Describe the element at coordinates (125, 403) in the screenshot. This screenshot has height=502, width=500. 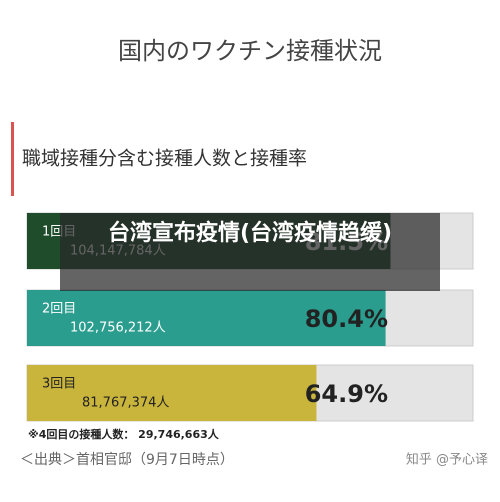
I see `count-label: 81,767,374人` at that location.